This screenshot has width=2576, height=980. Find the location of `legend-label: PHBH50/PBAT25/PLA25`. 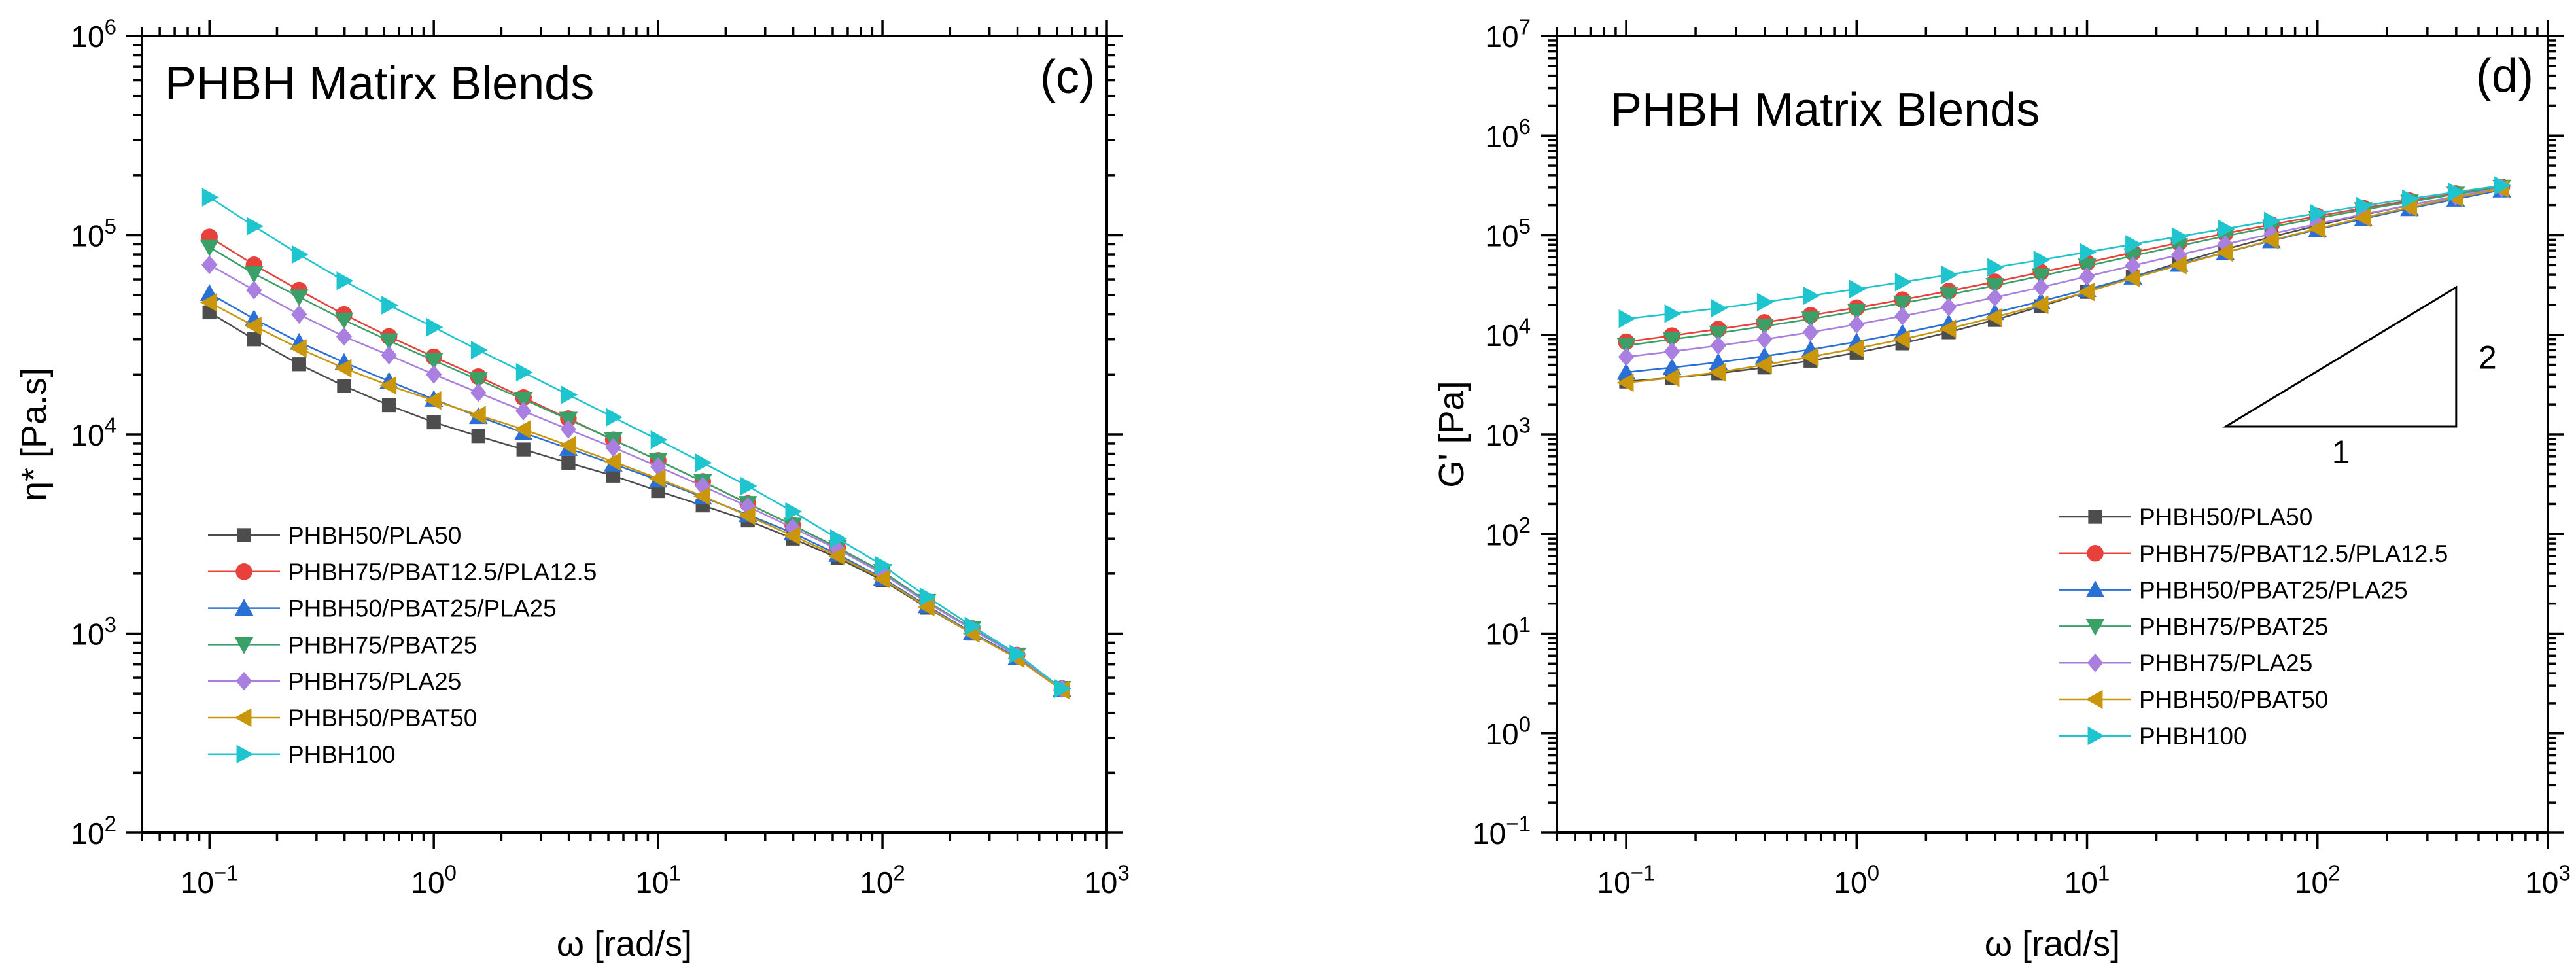

legend-label: PHBH50/PBAT25/PLA25 is located at coordinates (2273, 590).